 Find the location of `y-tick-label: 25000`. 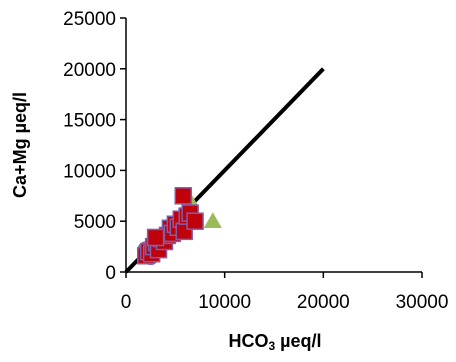

y-tick-label: 25000 is located at coordinates (89, 19).